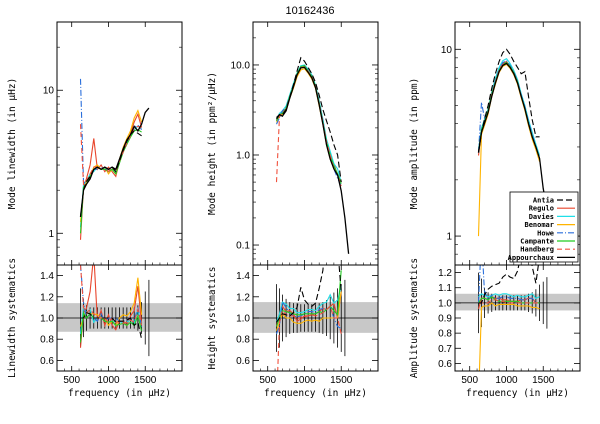  What do you see at coordinates (545, 233) in the screenshot?
I see `legend-label-howe: Howe` at bounding box center [545, 233].